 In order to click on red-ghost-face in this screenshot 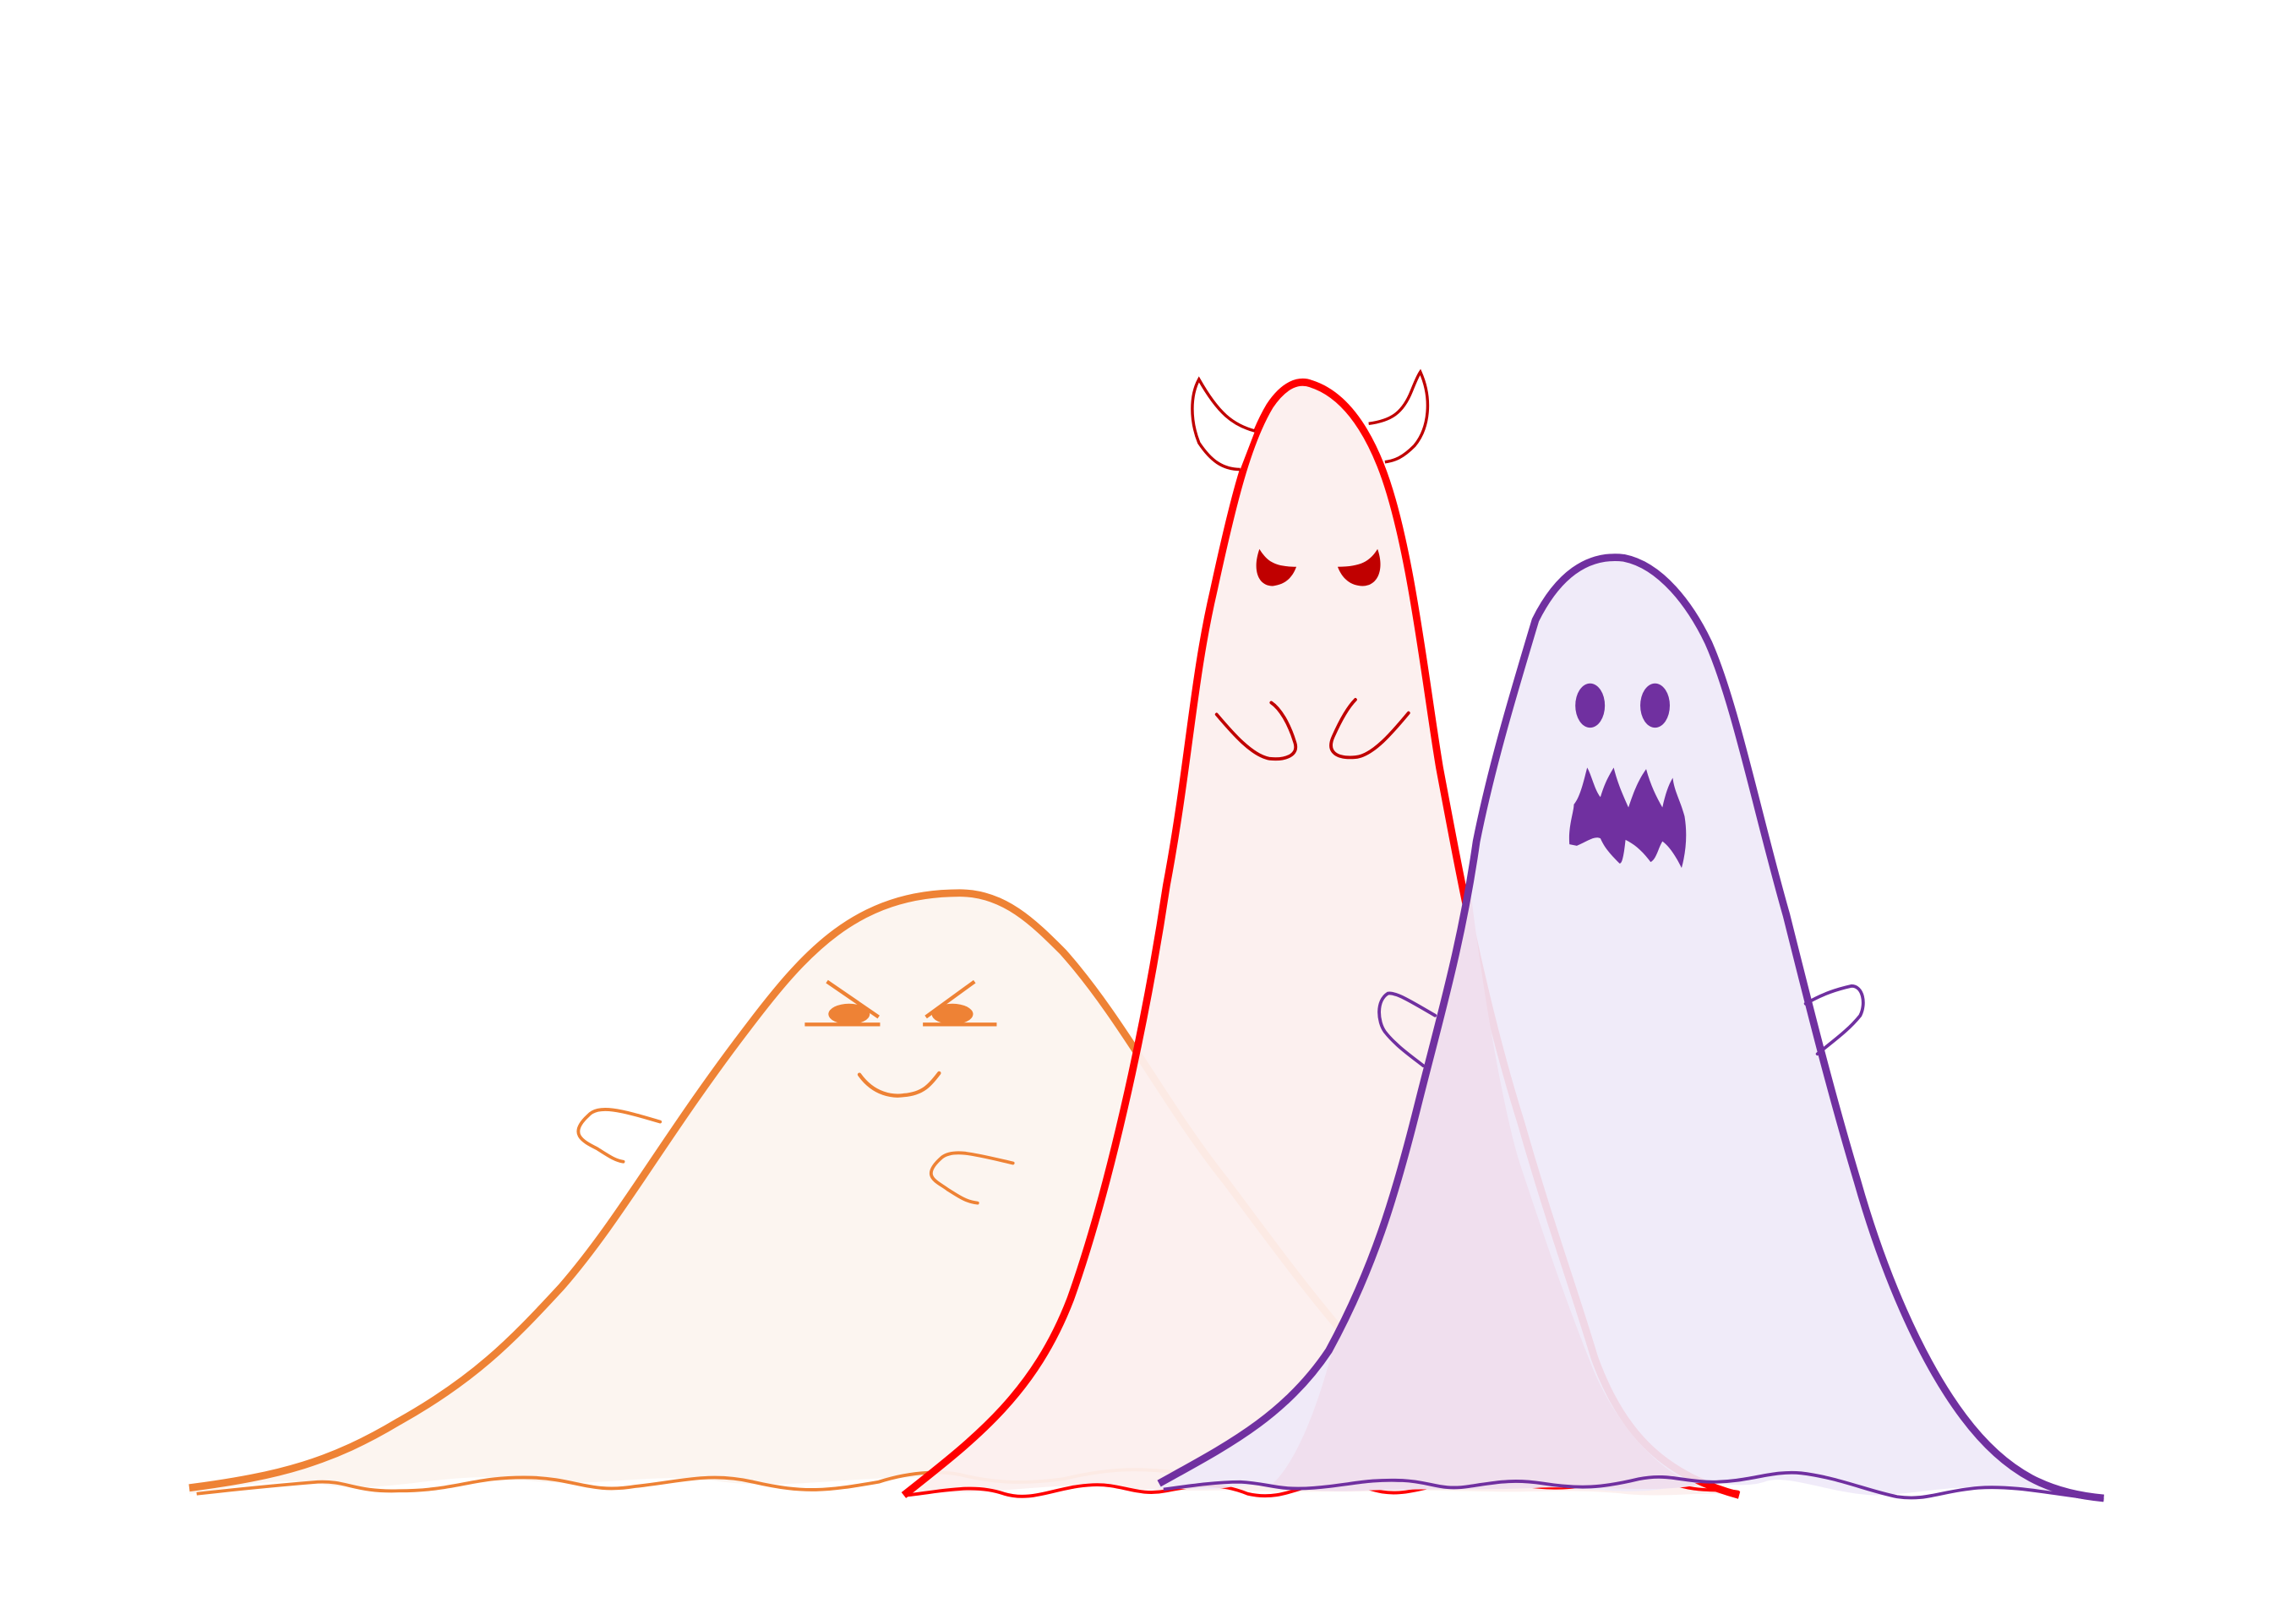, I will do `click(1312, 654)`.